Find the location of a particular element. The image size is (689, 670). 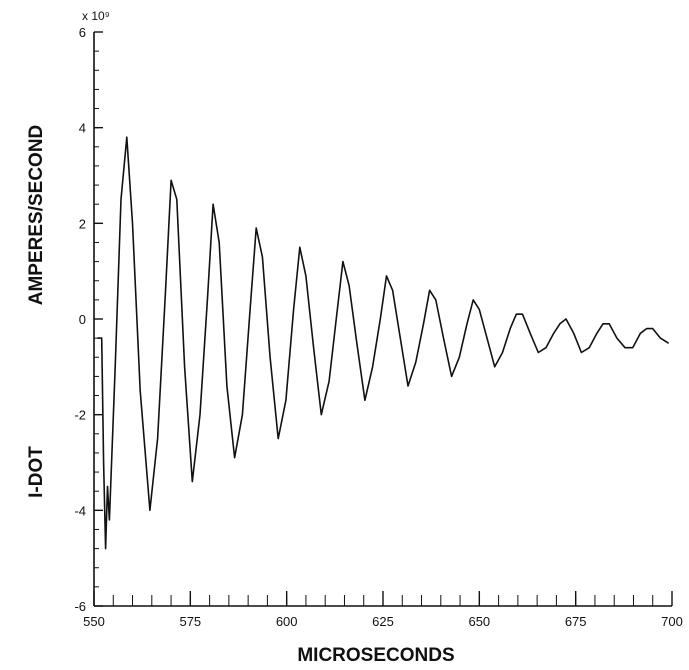

y-tick-label: 6 is located at coordinates (82, 32).